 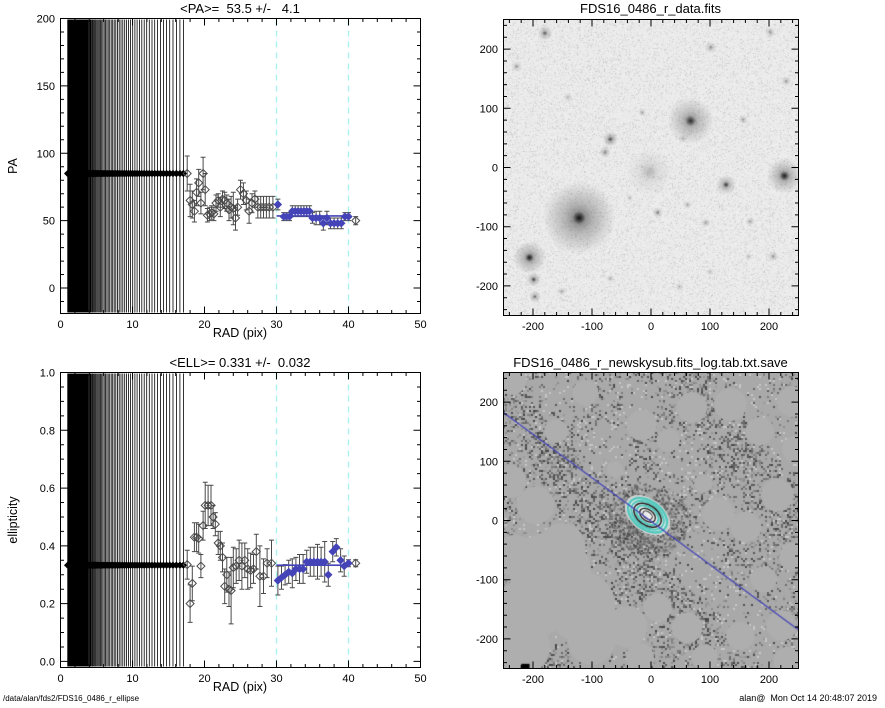 I want to click on y-tick-label: 0.6, so click(x=47, y=489).